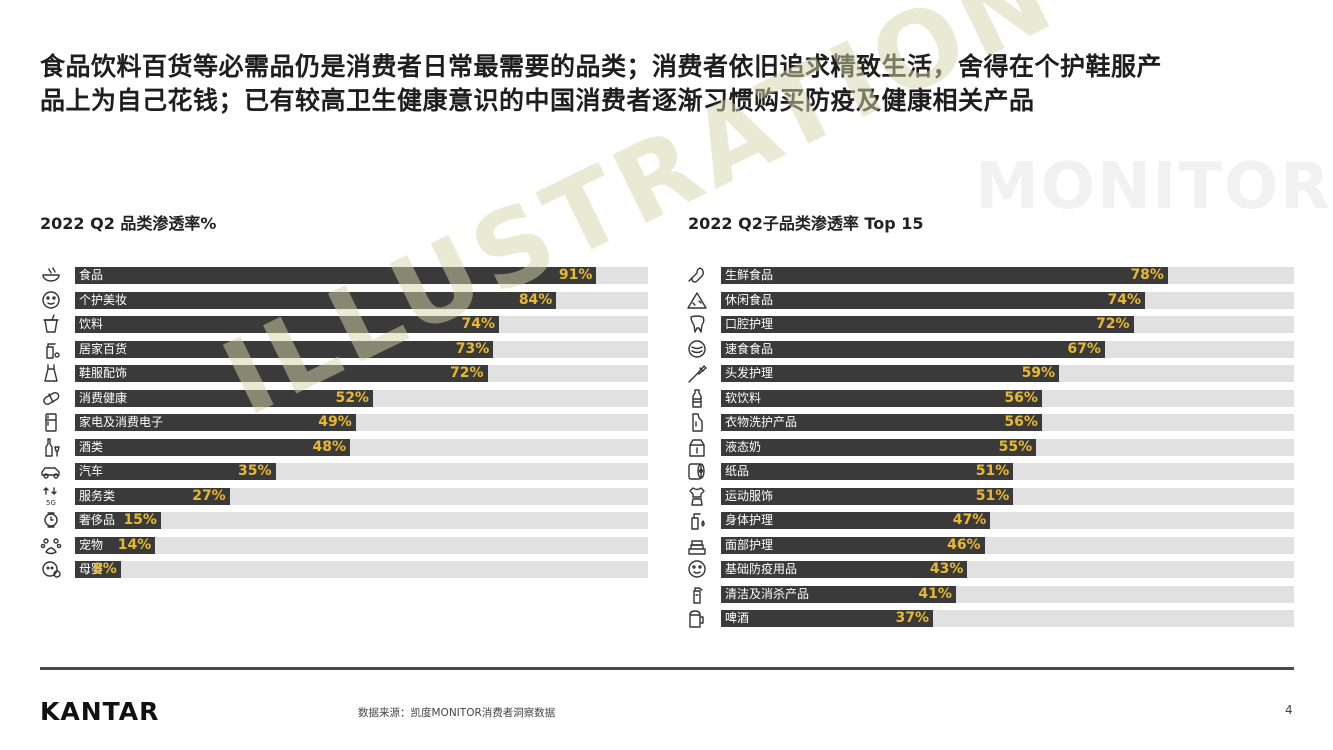  What do you see at coordinates (51, 324) in the screenshot?
I see `drink-cup-icon` at bounding box center [51, 324].